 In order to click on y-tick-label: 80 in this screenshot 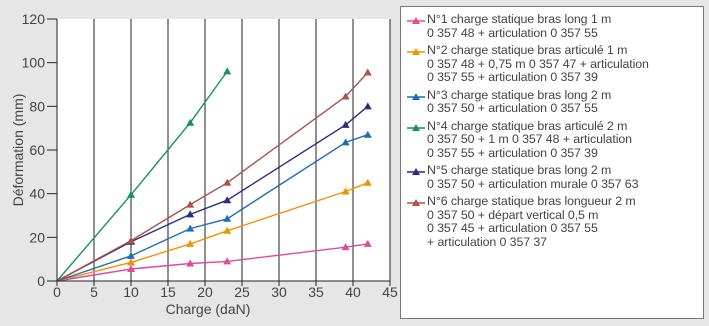, I will do `click(37, 106)`.